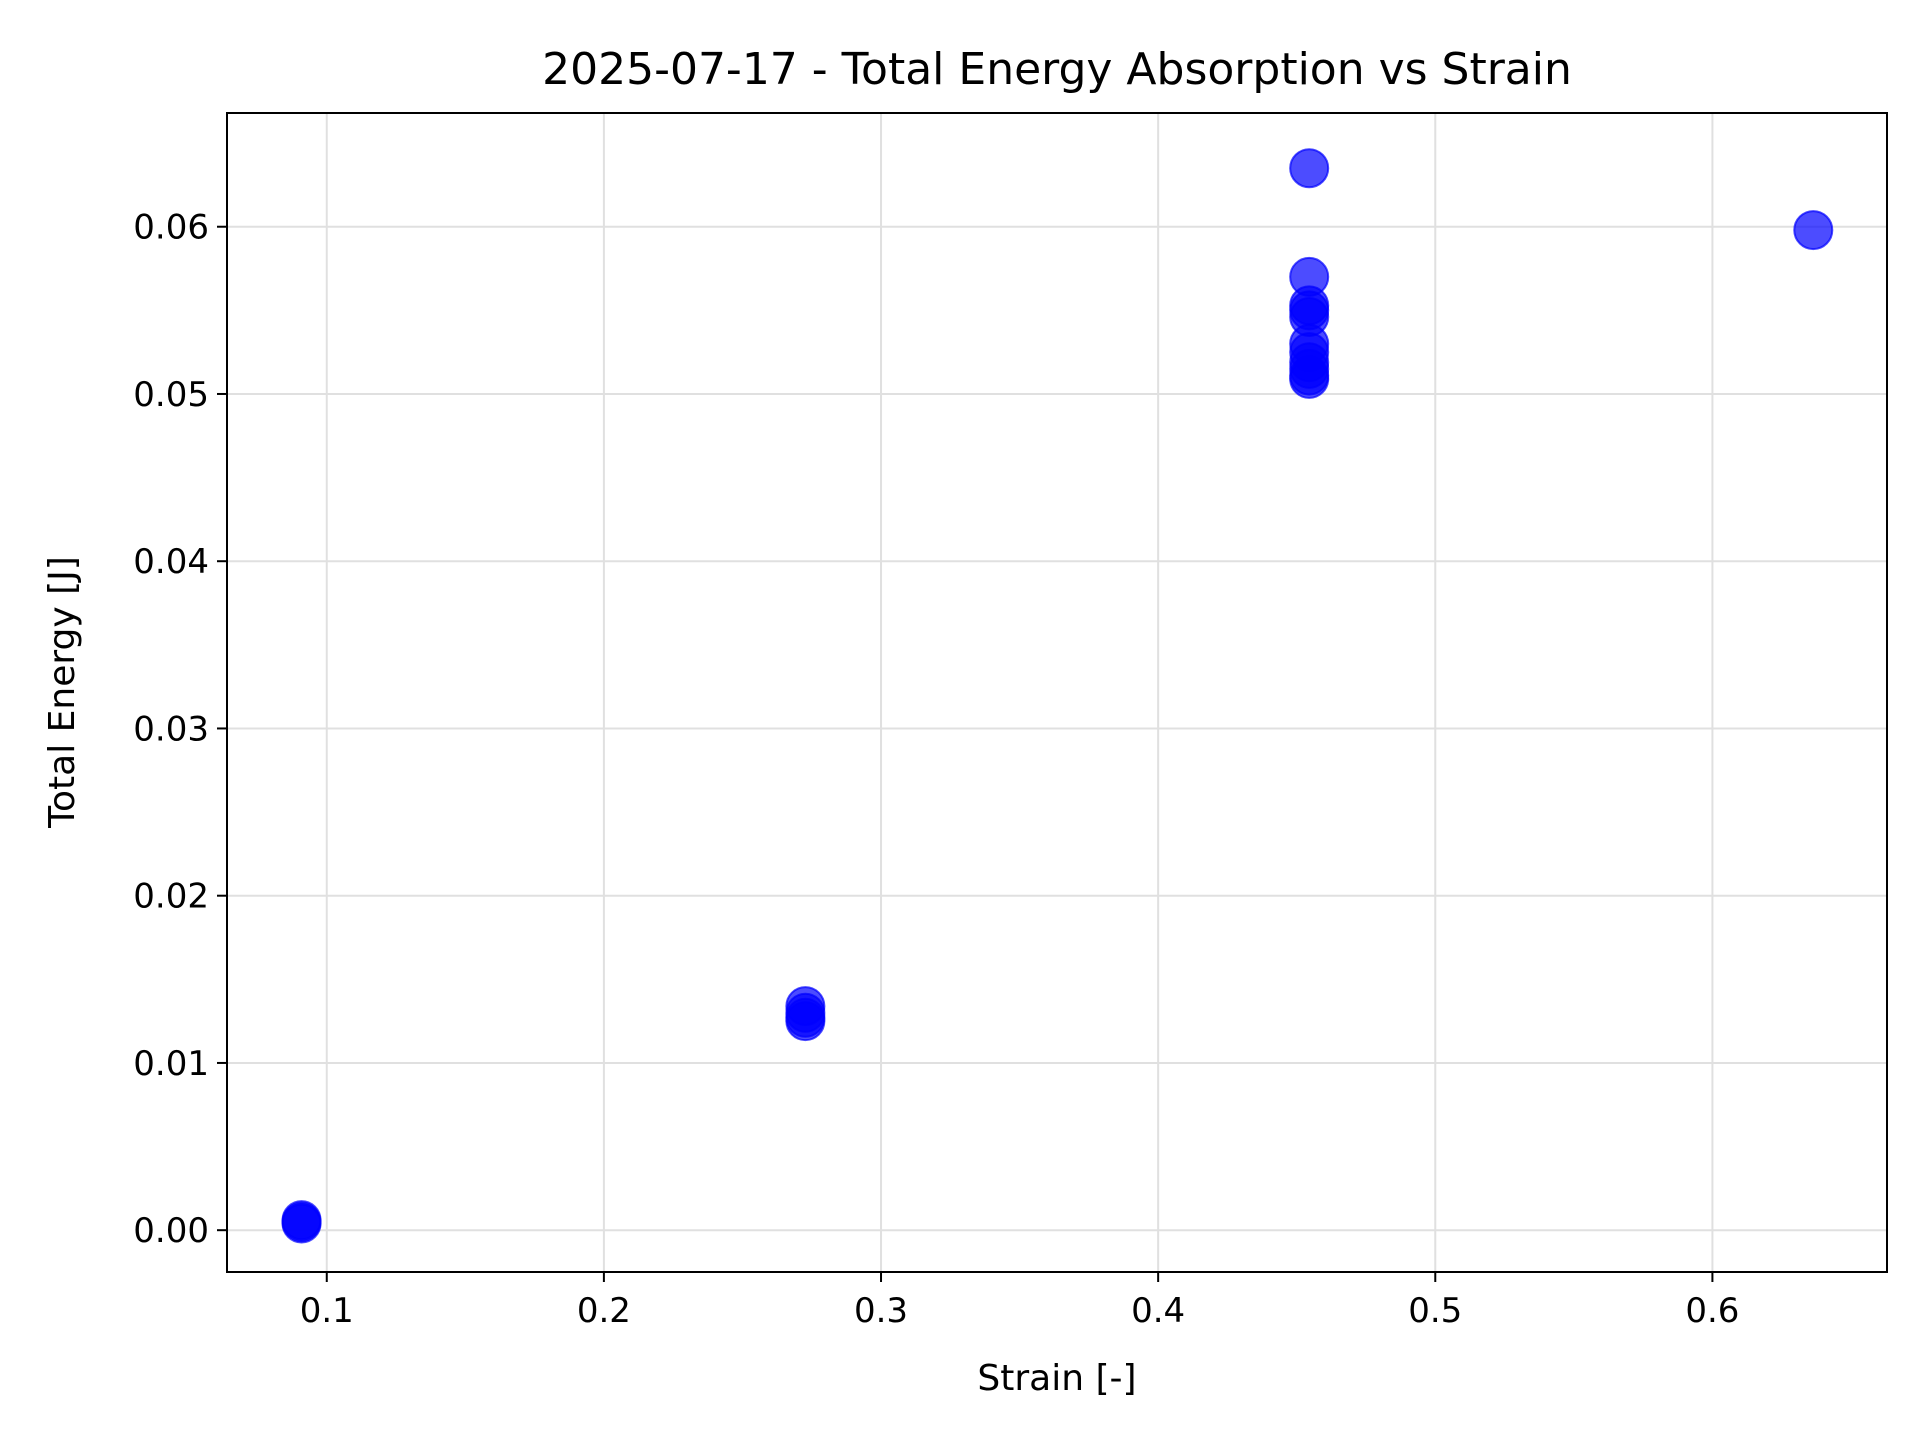 The height and width of the screenshot is (1440, 1920). What do you see at coordinates (171, 562) in the screenshot?
I see `y-tick-label: 0.04` at bounding box center [171, 562].